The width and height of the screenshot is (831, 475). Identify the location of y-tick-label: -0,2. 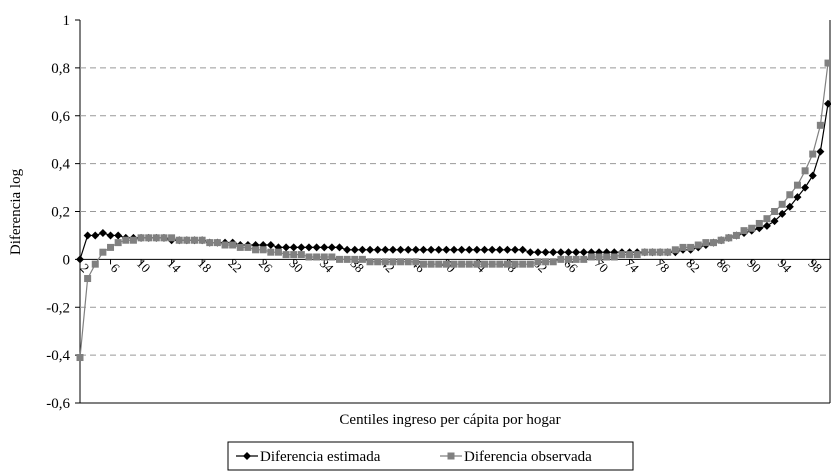
(58, 308).